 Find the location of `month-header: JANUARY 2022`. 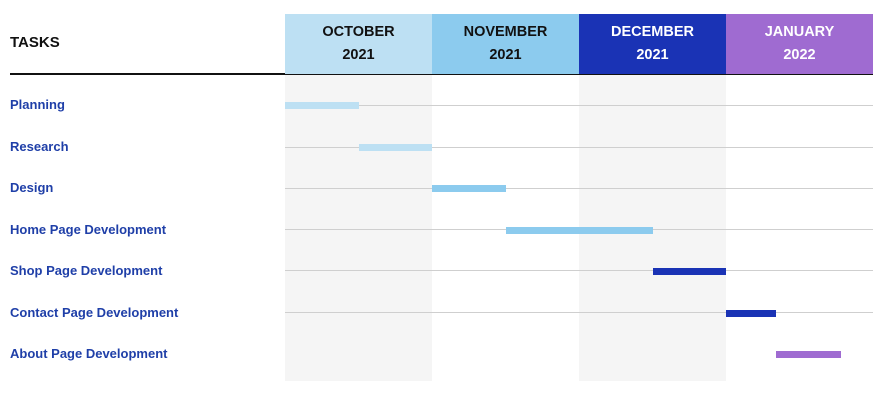

month-header: JANUARY 2022 is located at coordinates (799, 44).